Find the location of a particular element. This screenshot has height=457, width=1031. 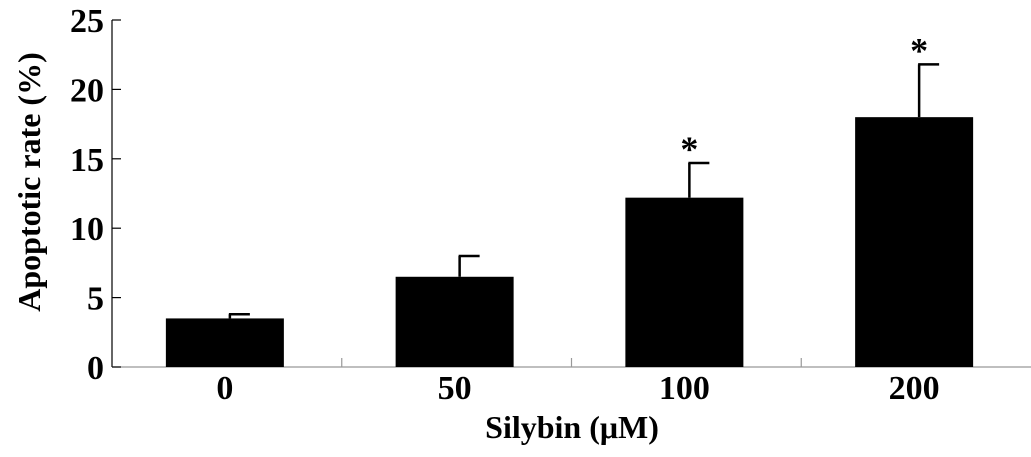

y-tick-label: 10 is located at coordinates (87, 229).